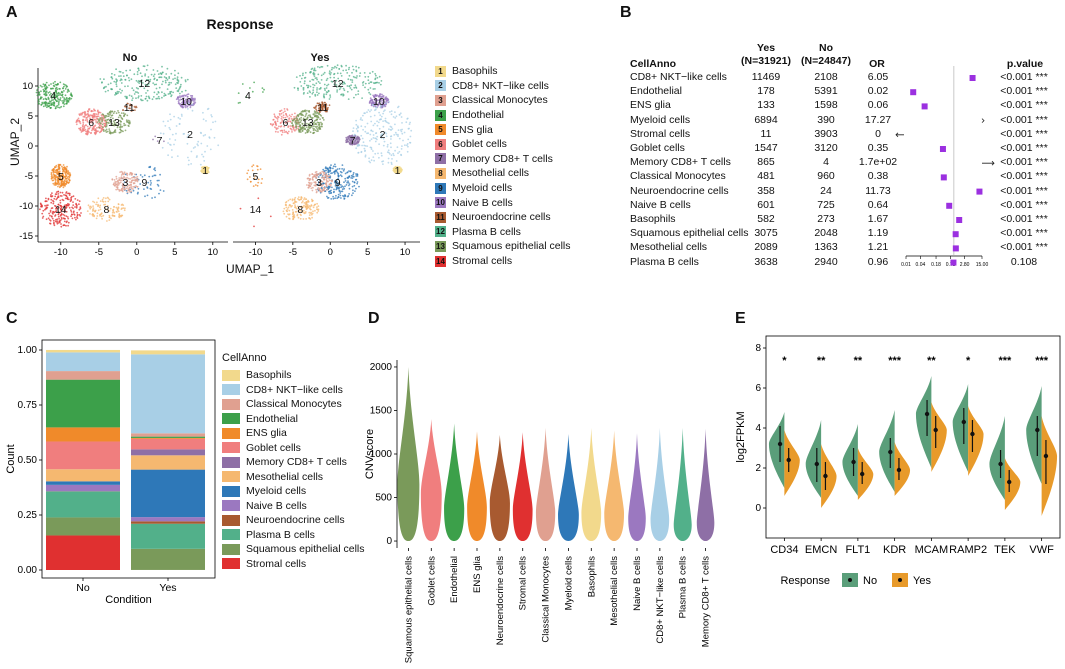  What do you see at coordinates (28, 405) in the screenshot?
I see `stack-y-tick-label: 0.75` at bounding box center [28, 405].